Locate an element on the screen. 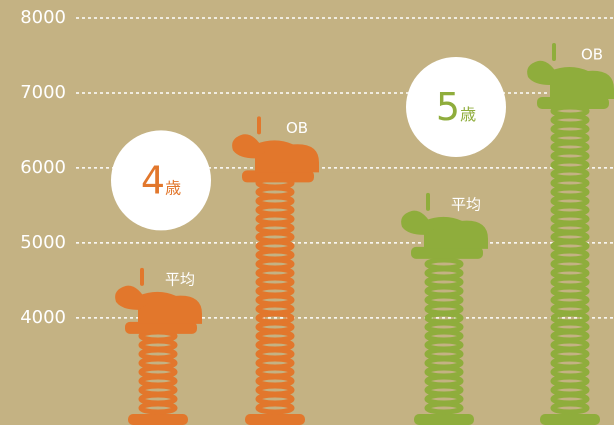  age-number: 5 is located at coordinates (448, 106).